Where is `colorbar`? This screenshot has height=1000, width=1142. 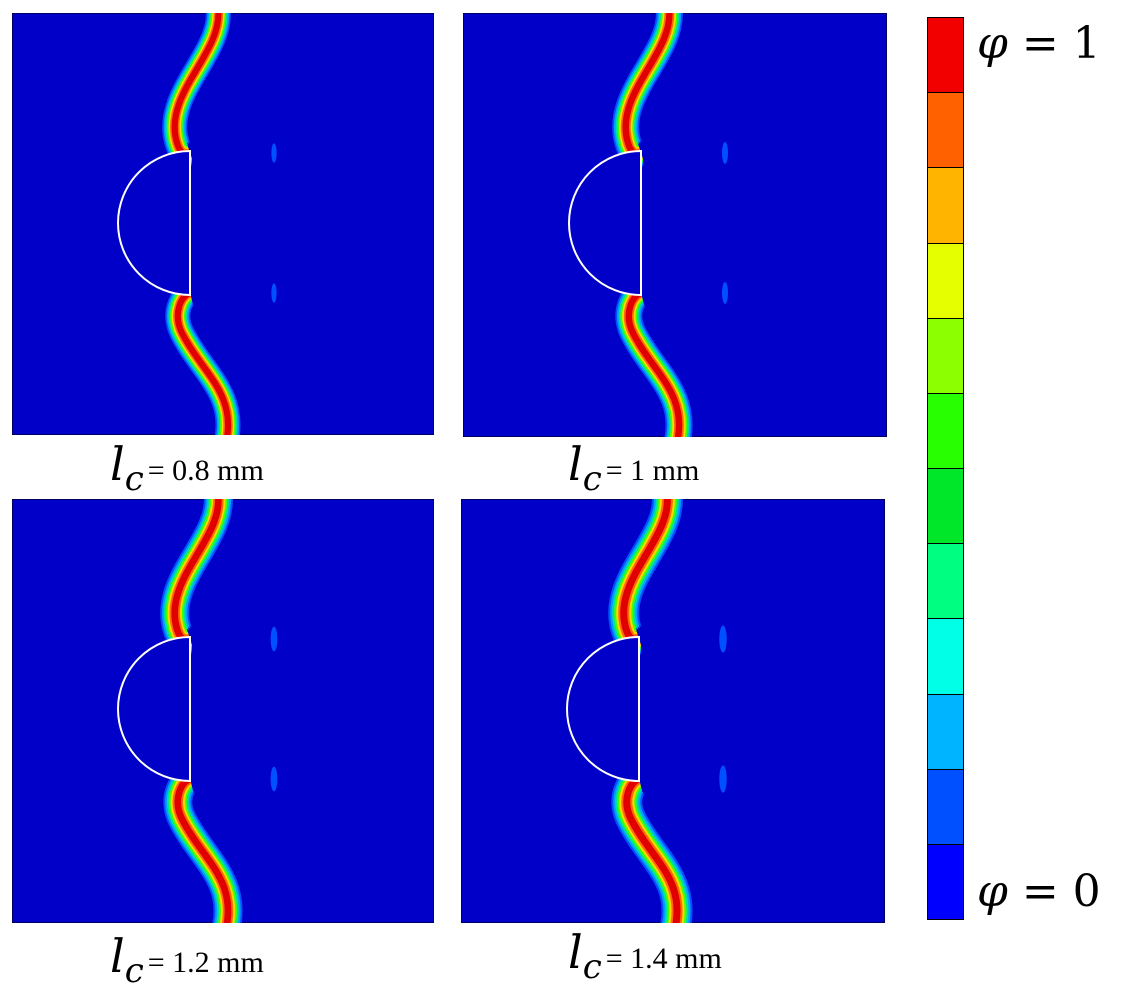
colorbar is located at coordinates (945, 468).